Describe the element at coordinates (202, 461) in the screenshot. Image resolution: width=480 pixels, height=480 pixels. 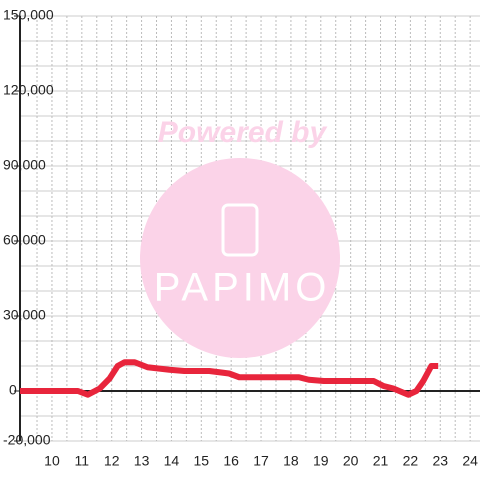
I see `x-tick-label: 15` at that location.